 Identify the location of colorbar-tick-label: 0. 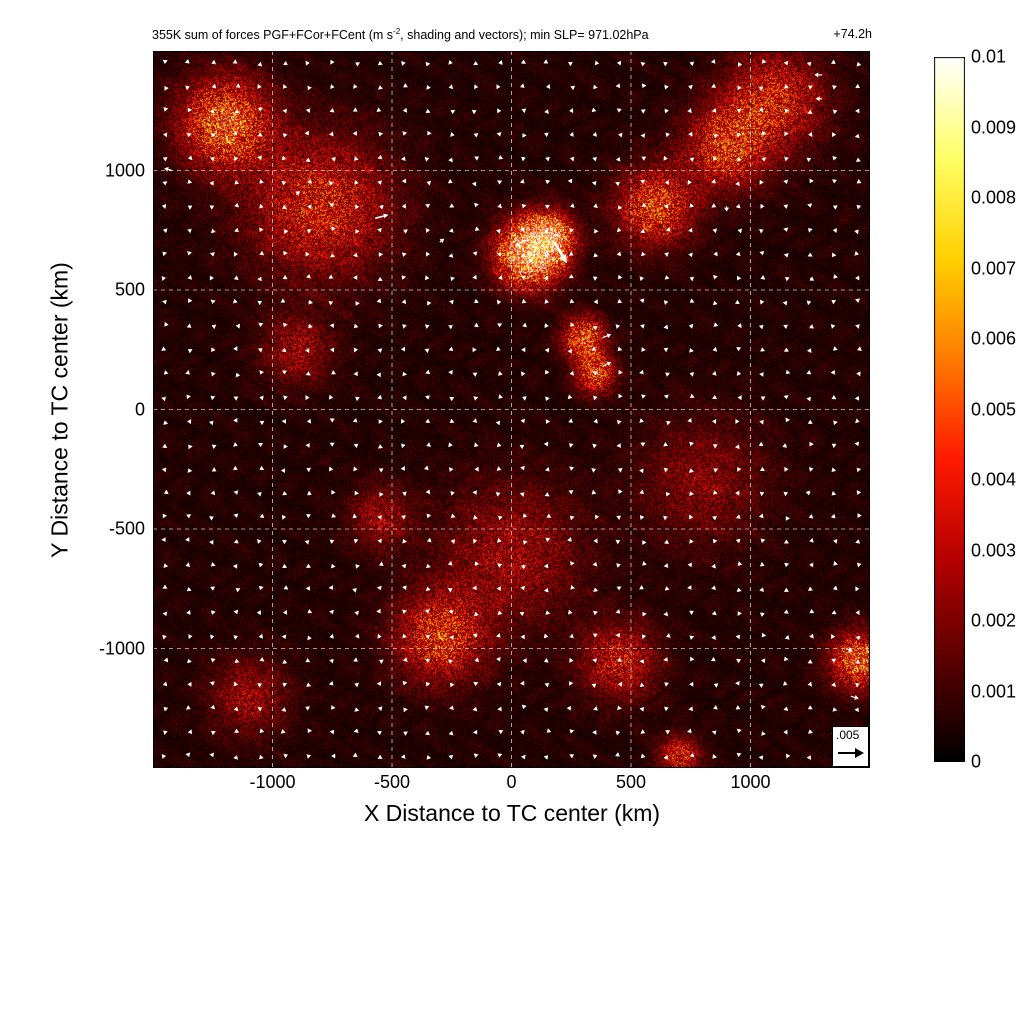
(976, 761).